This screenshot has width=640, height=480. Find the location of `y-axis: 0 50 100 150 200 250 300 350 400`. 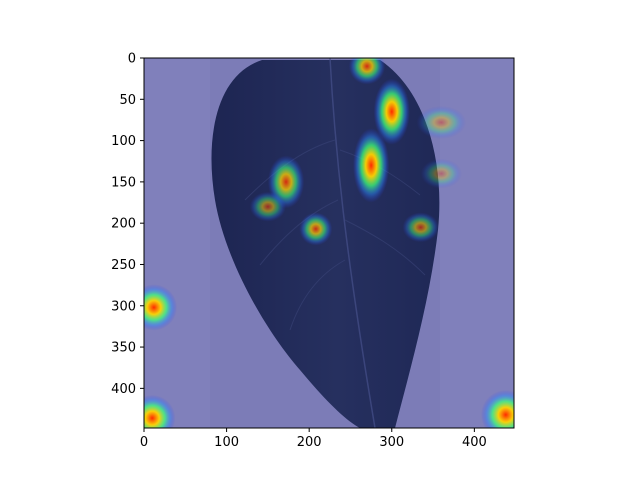

y-axis: 0 50 100 150 200 250 300 350 400 is located at coordinates (127, 224).